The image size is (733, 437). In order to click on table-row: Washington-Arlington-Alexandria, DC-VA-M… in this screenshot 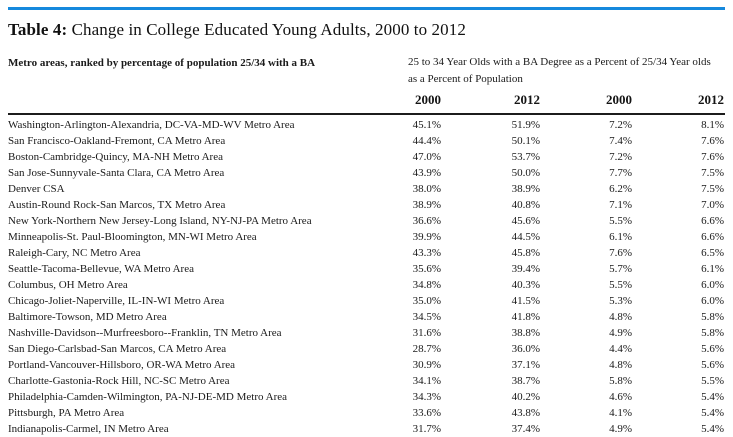, I will do `click(366, 123)`.